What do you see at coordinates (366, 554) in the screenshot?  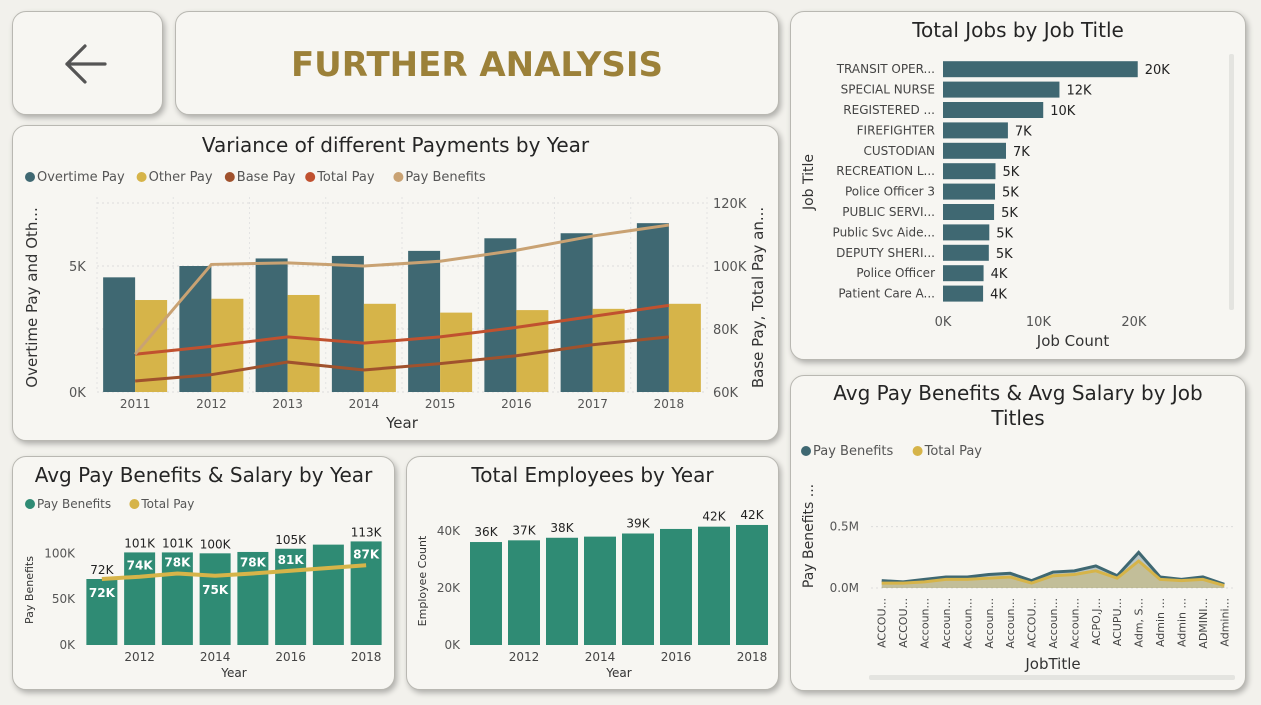 I see `data-label: 87K` at bounding box center [366, 554].